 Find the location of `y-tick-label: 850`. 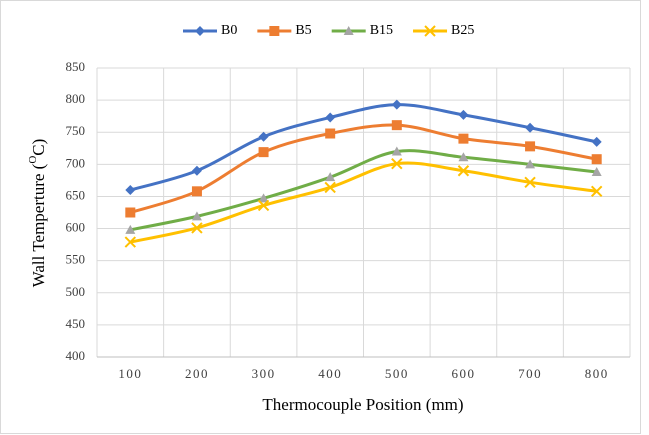

y-tick-label: 850 is located at coordinates (76, 66).